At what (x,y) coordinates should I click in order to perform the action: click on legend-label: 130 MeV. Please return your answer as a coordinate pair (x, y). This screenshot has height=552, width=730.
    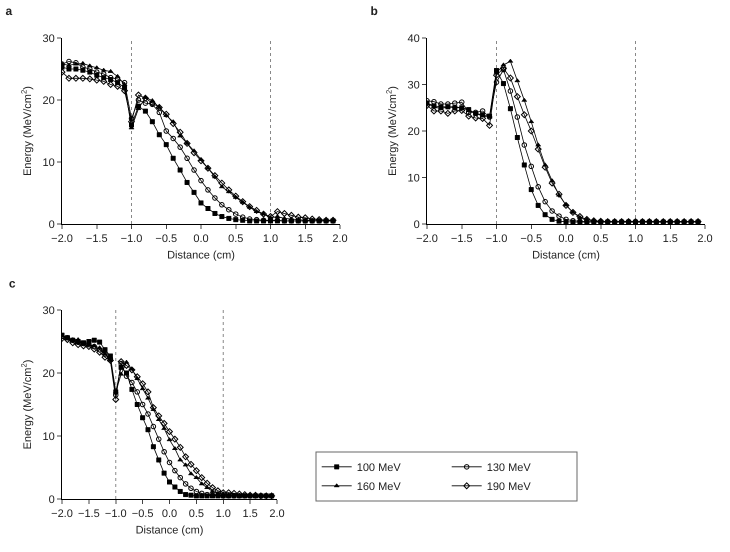
    Looking at the image, I should click on (509, 468).